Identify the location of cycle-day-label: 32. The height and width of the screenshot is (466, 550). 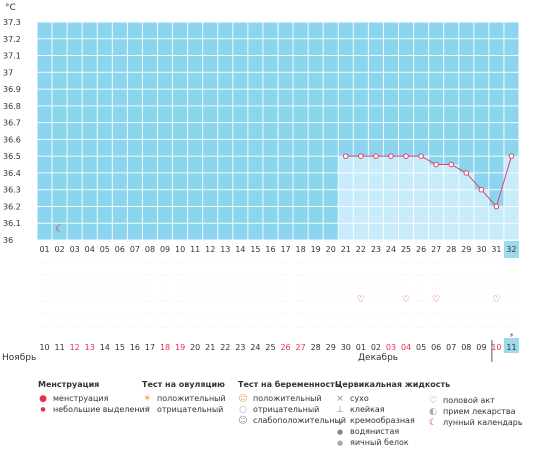
(511, 249).